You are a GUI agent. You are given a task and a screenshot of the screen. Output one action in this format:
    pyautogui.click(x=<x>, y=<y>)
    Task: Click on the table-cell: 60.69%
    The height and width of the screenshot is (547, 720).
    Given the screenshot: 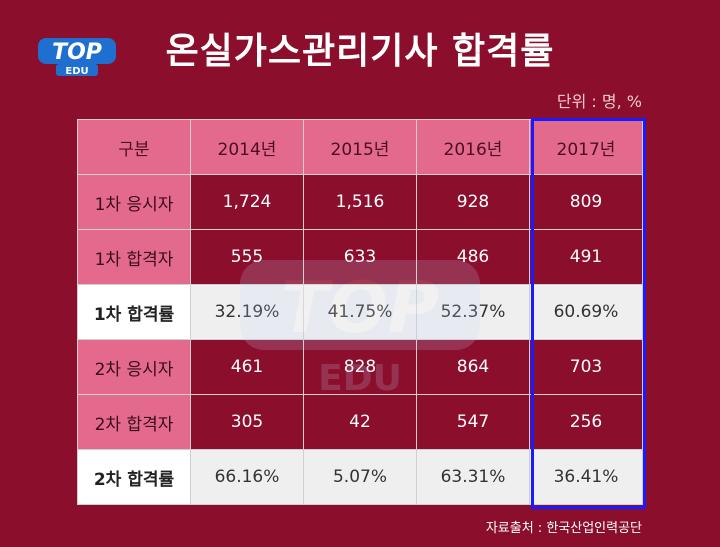 What is the action you would take?
    pyautogui.click(x=586, y=312)
    